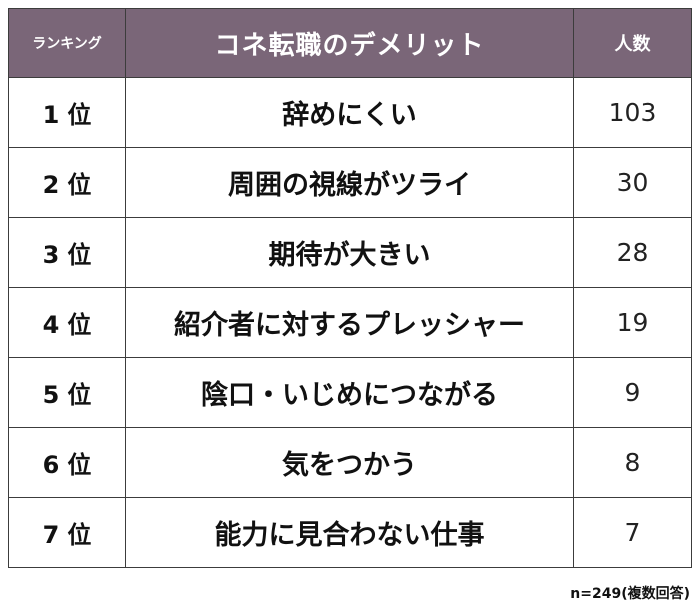 The height and width of the screenshot is (607, 700). What do you see at coordinates (632, 43) in the screenshot?
I see `header-count: 人数` at bounding box center [632, 43].